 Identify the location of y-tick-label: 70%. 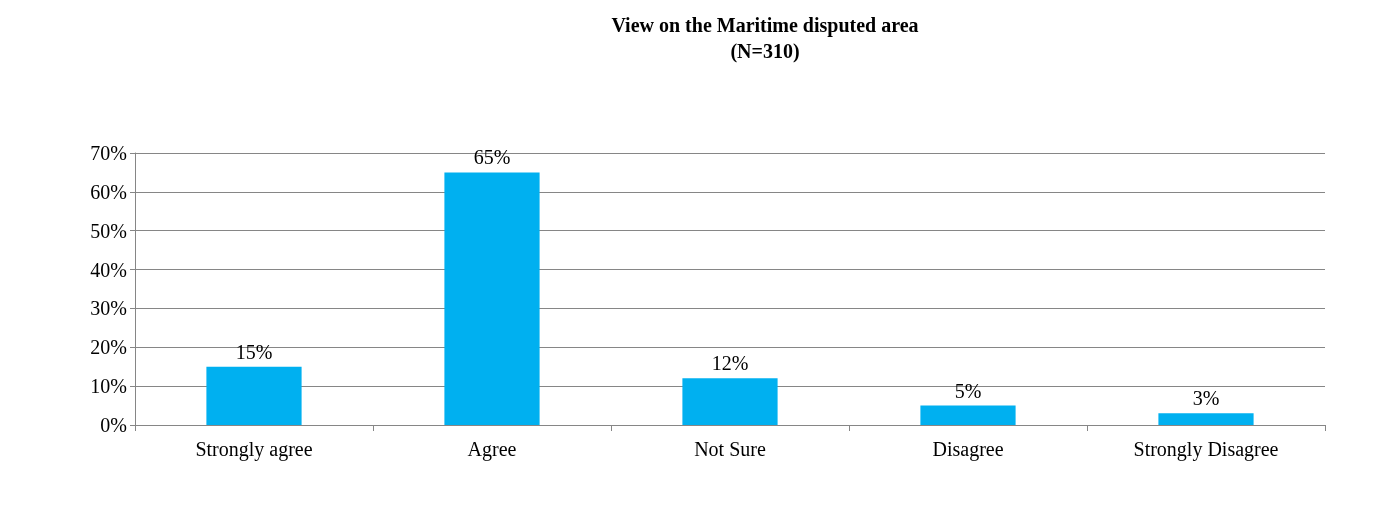
(108, 153).